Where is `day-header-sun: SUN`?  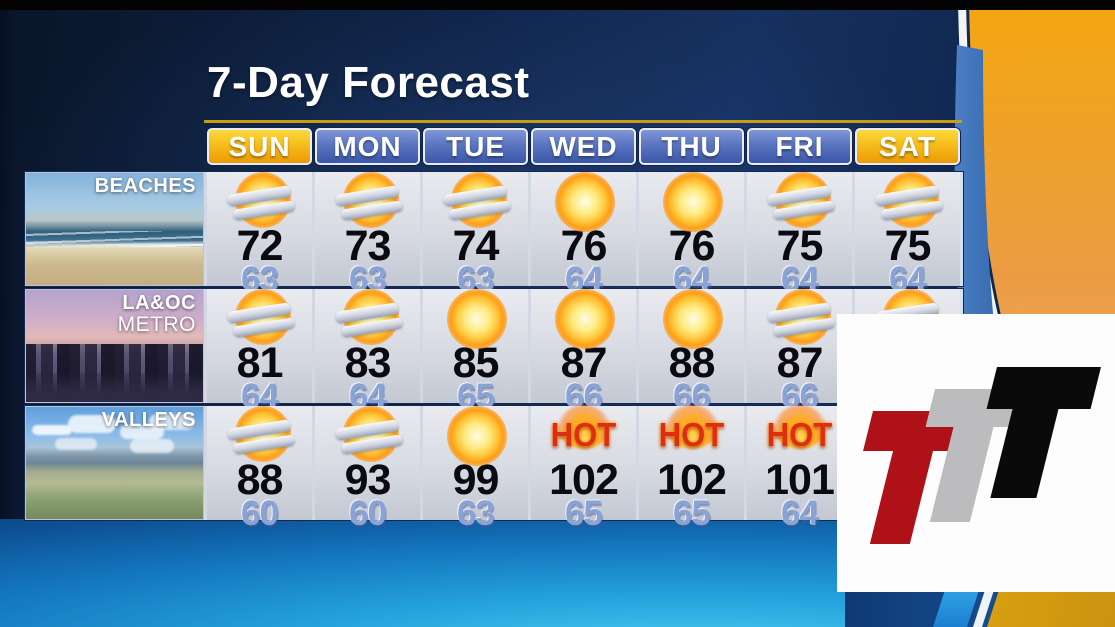
day-header-sun: SUN is located at coordinates (259, 146).